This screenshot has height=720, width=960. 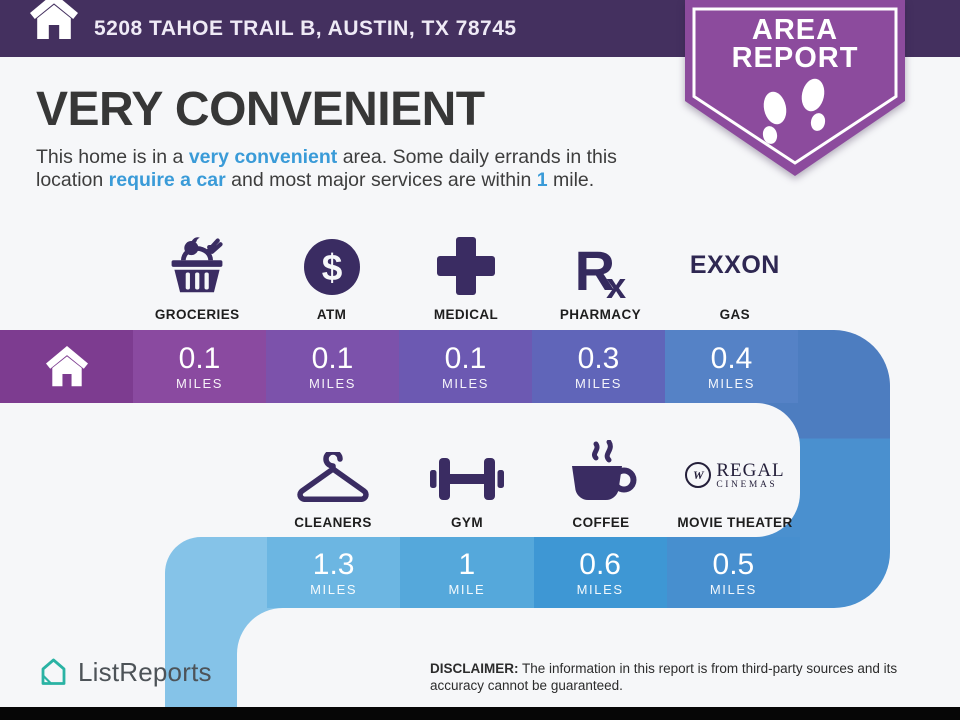 What do you see at coordinates (601, 467) in the screenshot?
I see `coffee-cup-icon` at bounding box center [601, 467].